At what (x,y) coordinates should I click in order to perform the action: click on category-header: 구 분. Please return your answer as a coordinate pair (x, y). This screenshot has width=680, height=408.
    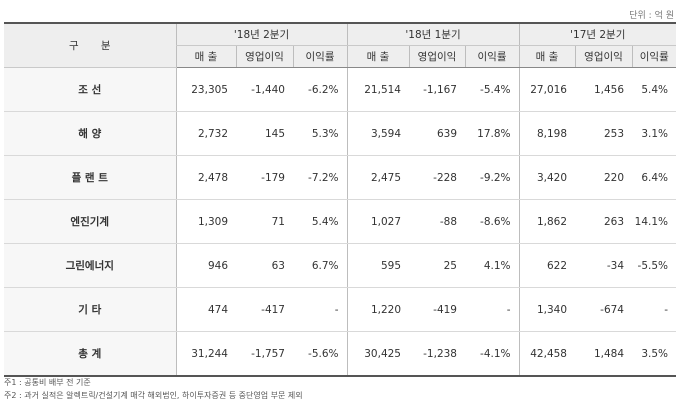
    Looking at the image, I should click on (90, 45).